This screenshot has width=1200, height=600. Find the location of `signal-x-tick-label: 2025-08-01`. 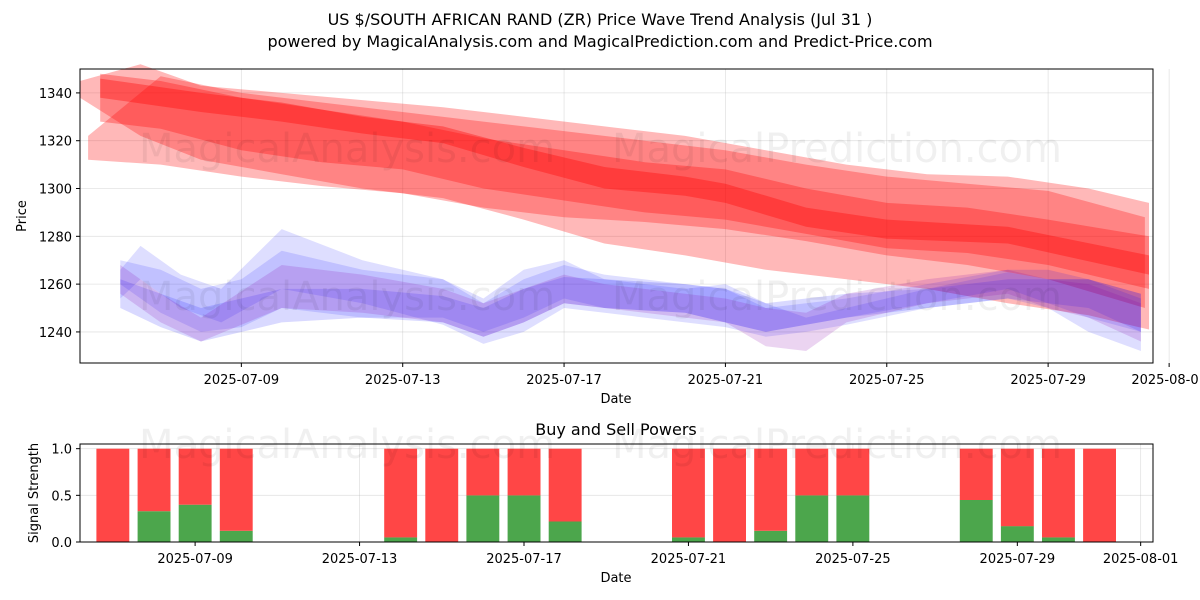

signal-x-tick-label: 2025-08-01 is located at coordinates (1141, 559).